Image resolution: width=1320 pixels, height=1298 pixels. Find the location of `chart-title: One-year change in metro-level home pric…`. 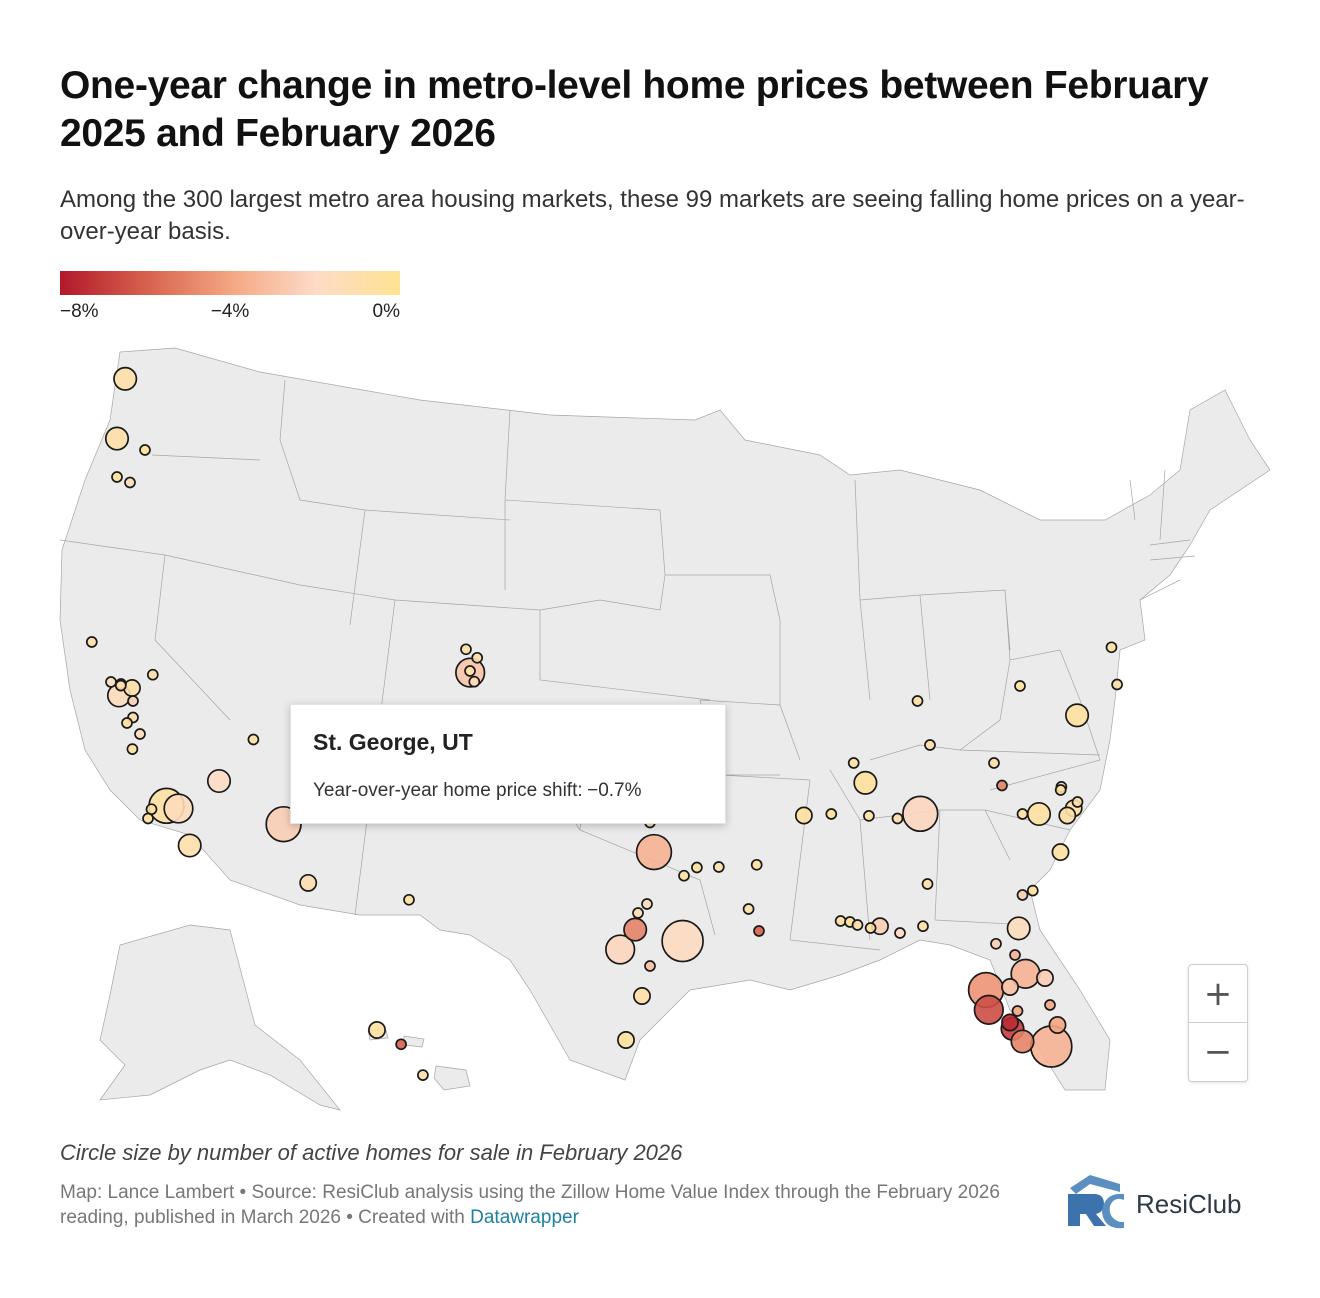

chart-title: One-year change in metro-level home pric… is located at coordinates (634, 109).